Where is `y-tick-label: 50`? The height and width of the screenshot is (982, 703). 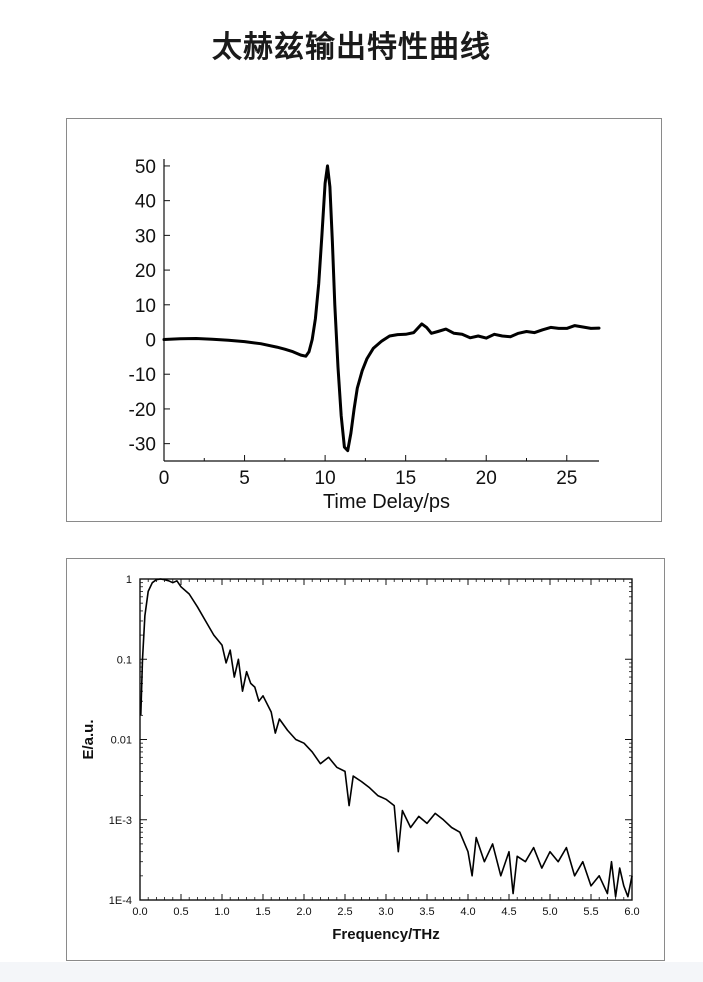 y-tick-label: 50 is located at coordinates (145, 167).